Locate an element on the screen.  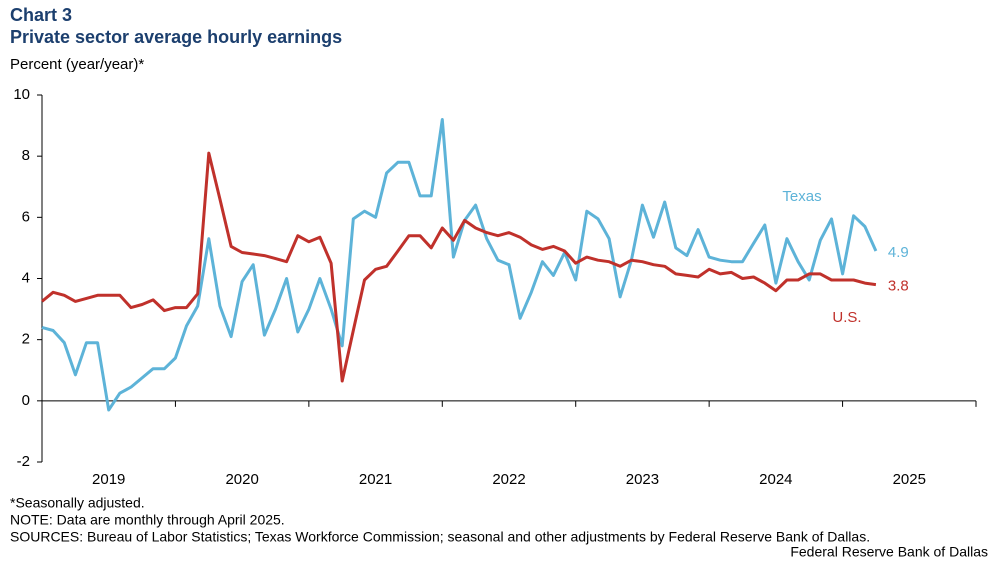
x-tick-label: 2019 is located at coordinates (108, 479).